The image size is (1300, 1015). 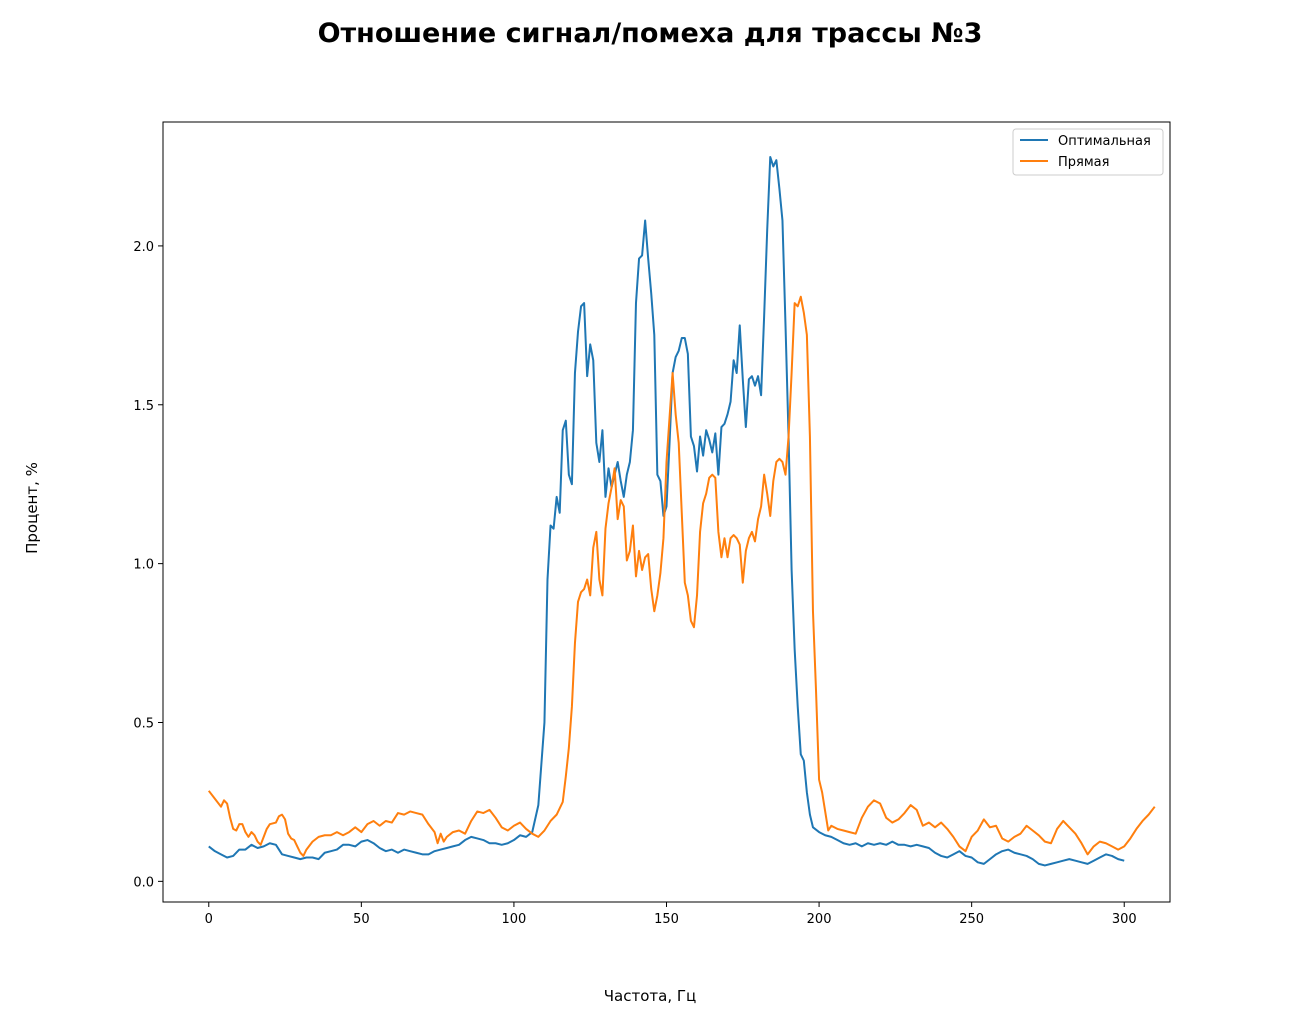 I want to click on y-tick-label: 0.5, so click(x=143, y=723).